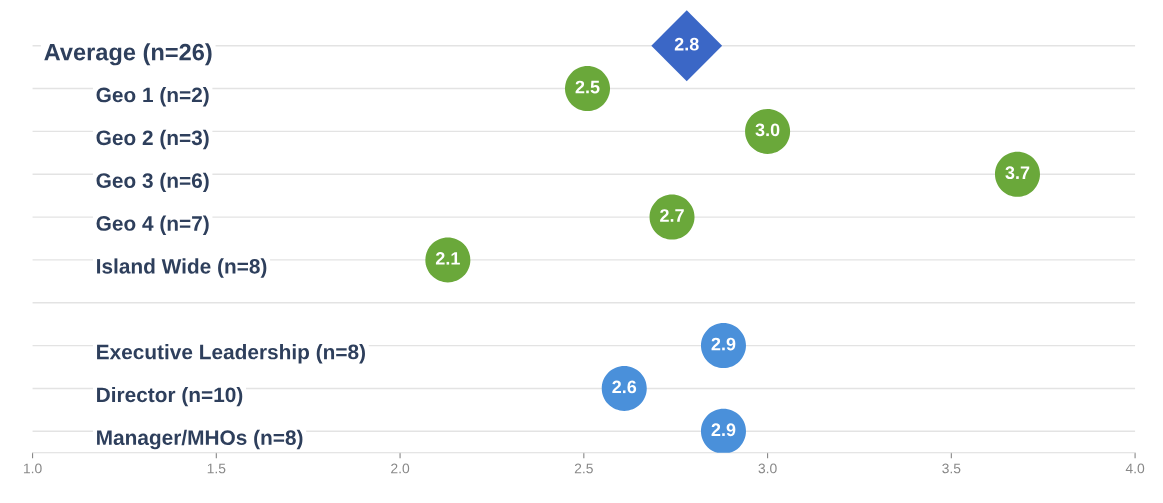 The height and width of the screenshot is (503, 1163). Describe the element at coordinates (182, 268) in the screenshot. I see `y-tick-label: Island Wide (n=8)` at that location.